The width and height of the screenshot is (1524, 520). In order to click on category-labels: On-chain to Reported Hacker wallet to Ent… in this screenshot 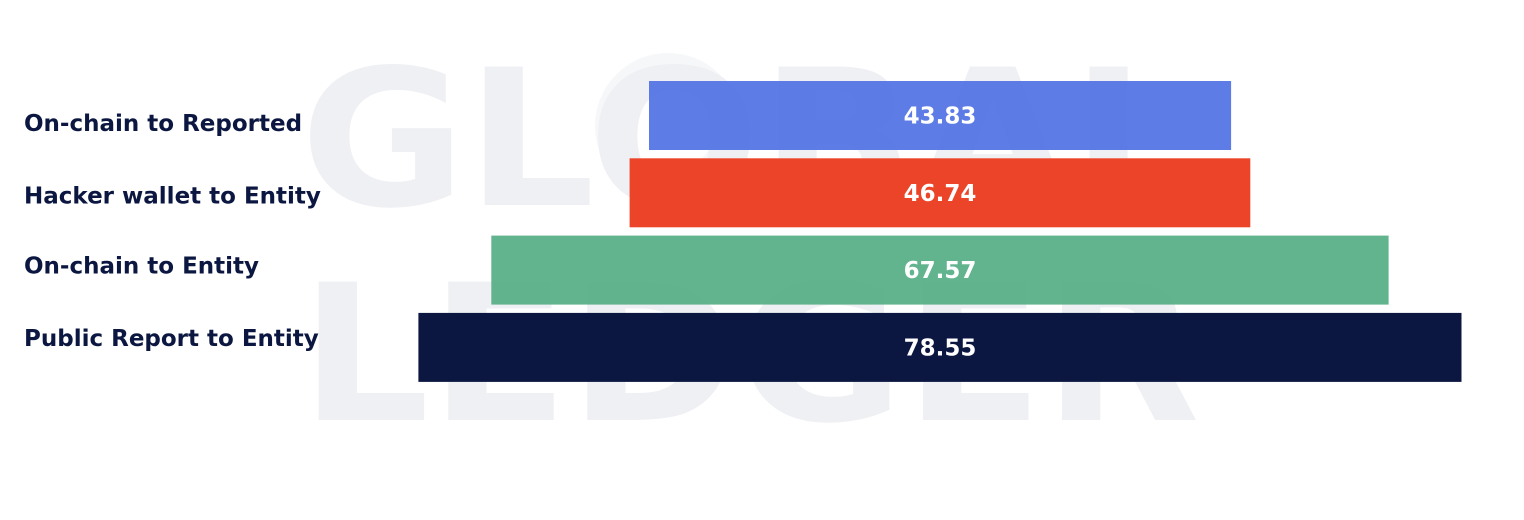, I will do `click(172, 231)`.